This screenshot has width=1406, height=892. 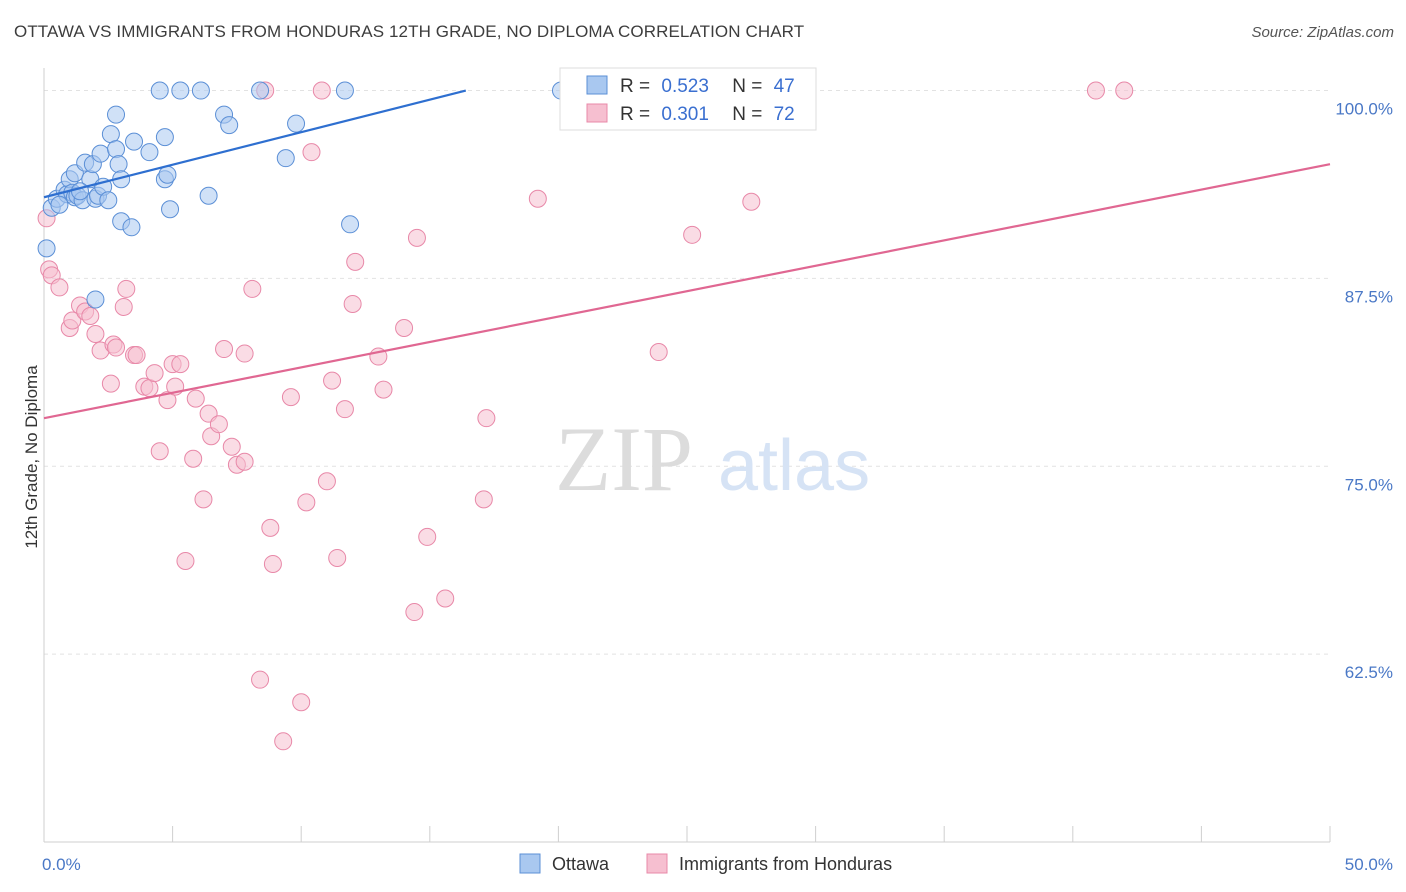 What do you see at coordinates (747, 86) in the screenshot?
I see `legend-ottawa-n-label: N =` at bounding box center [747, 86].